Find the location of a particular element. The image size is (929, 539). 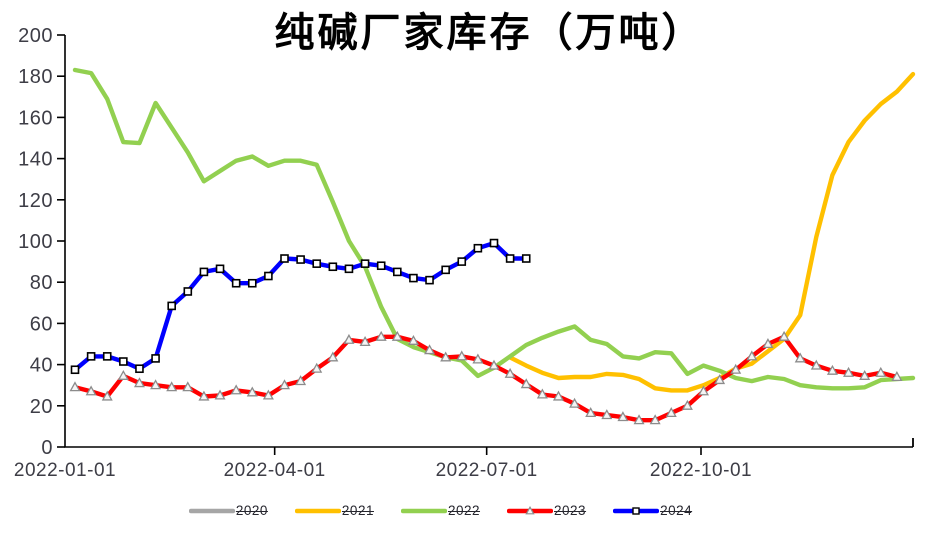

series-line-2023 is located at coordinates (486, 378).